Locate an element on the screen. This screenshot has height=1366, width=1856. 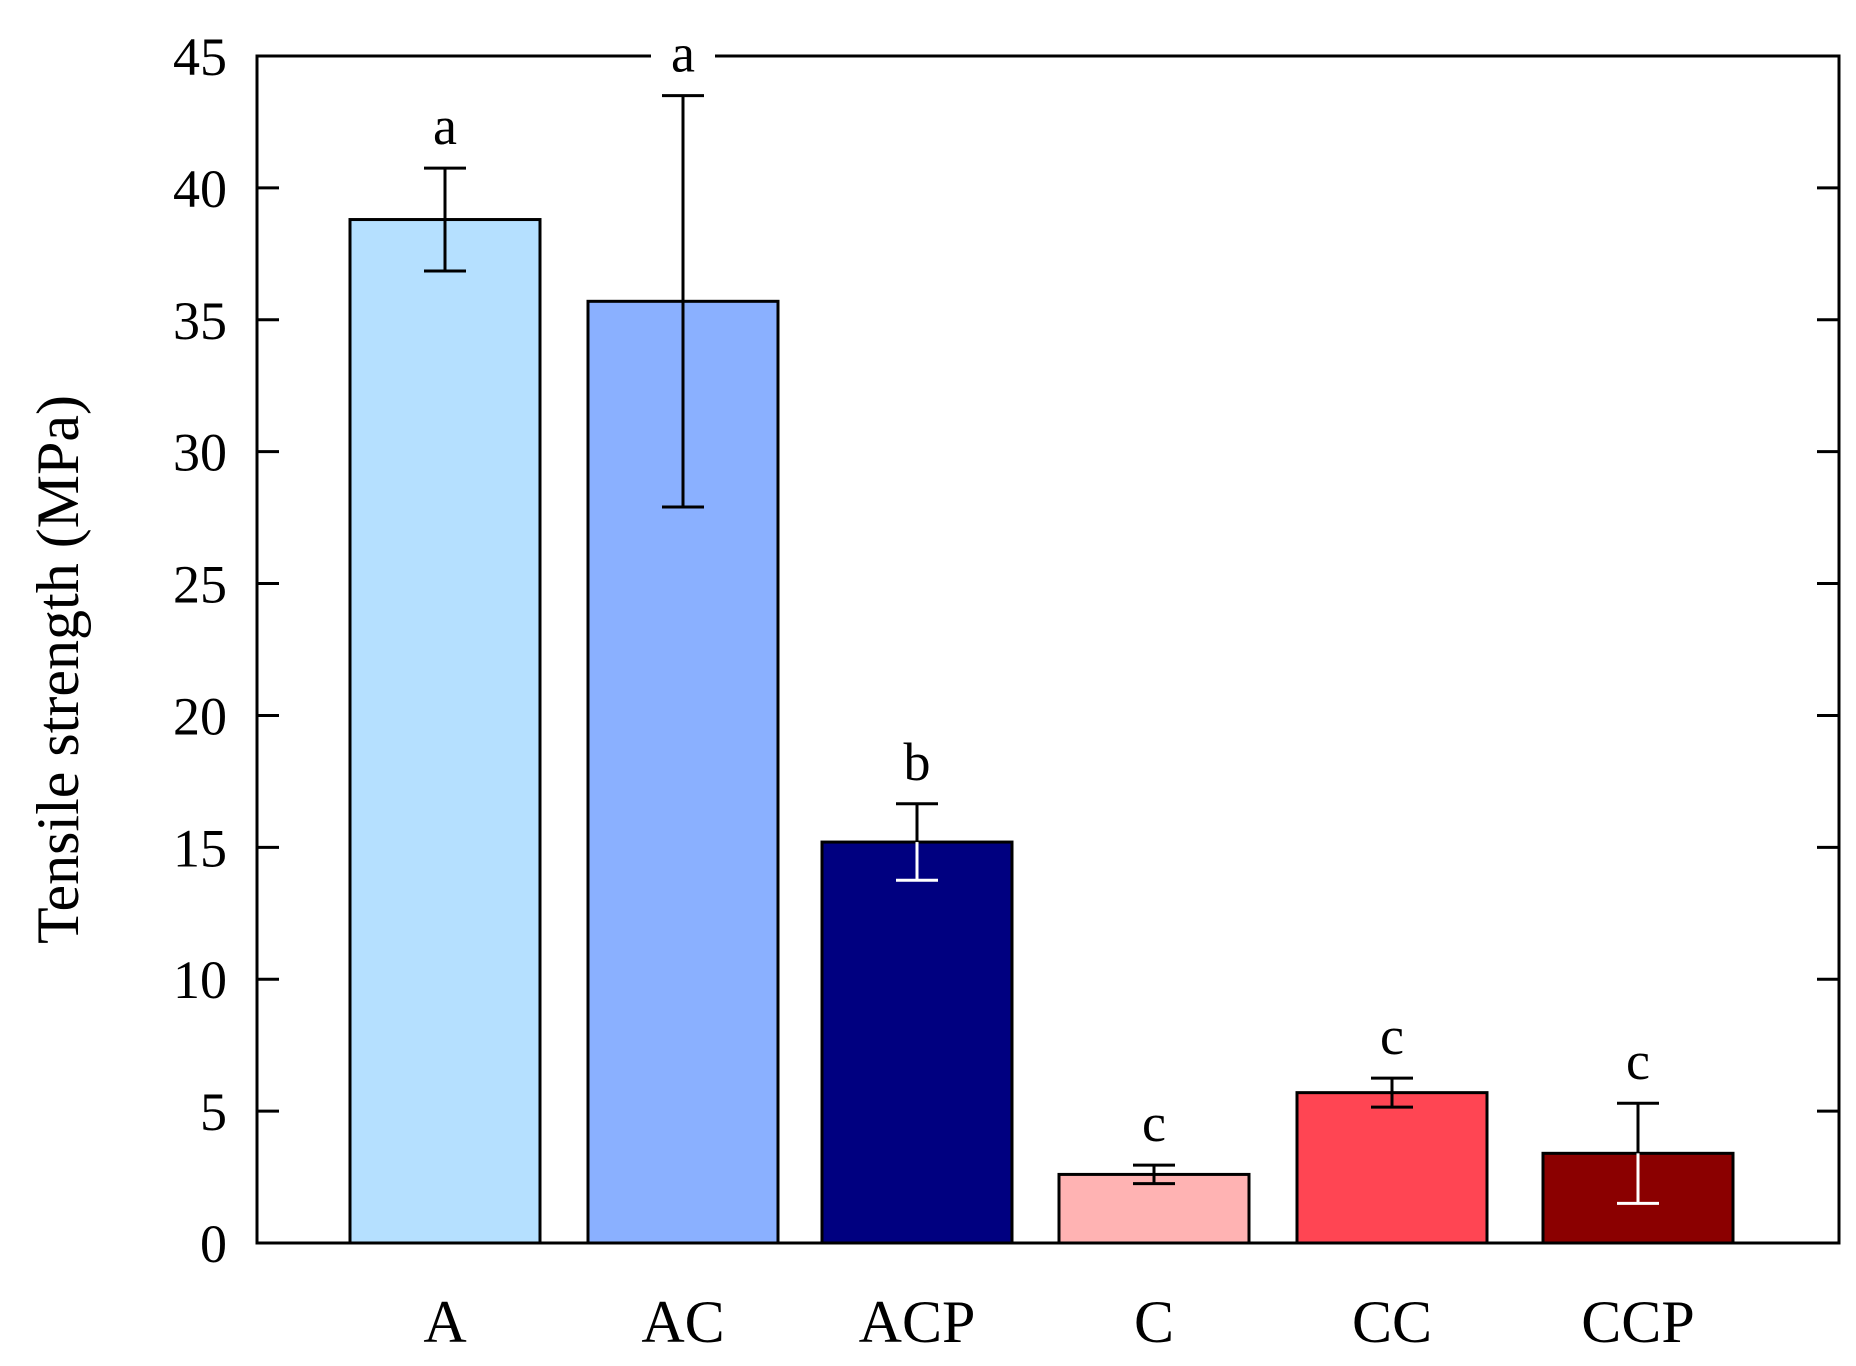
sig-label-ac: a is located at coordinates (683, 54).